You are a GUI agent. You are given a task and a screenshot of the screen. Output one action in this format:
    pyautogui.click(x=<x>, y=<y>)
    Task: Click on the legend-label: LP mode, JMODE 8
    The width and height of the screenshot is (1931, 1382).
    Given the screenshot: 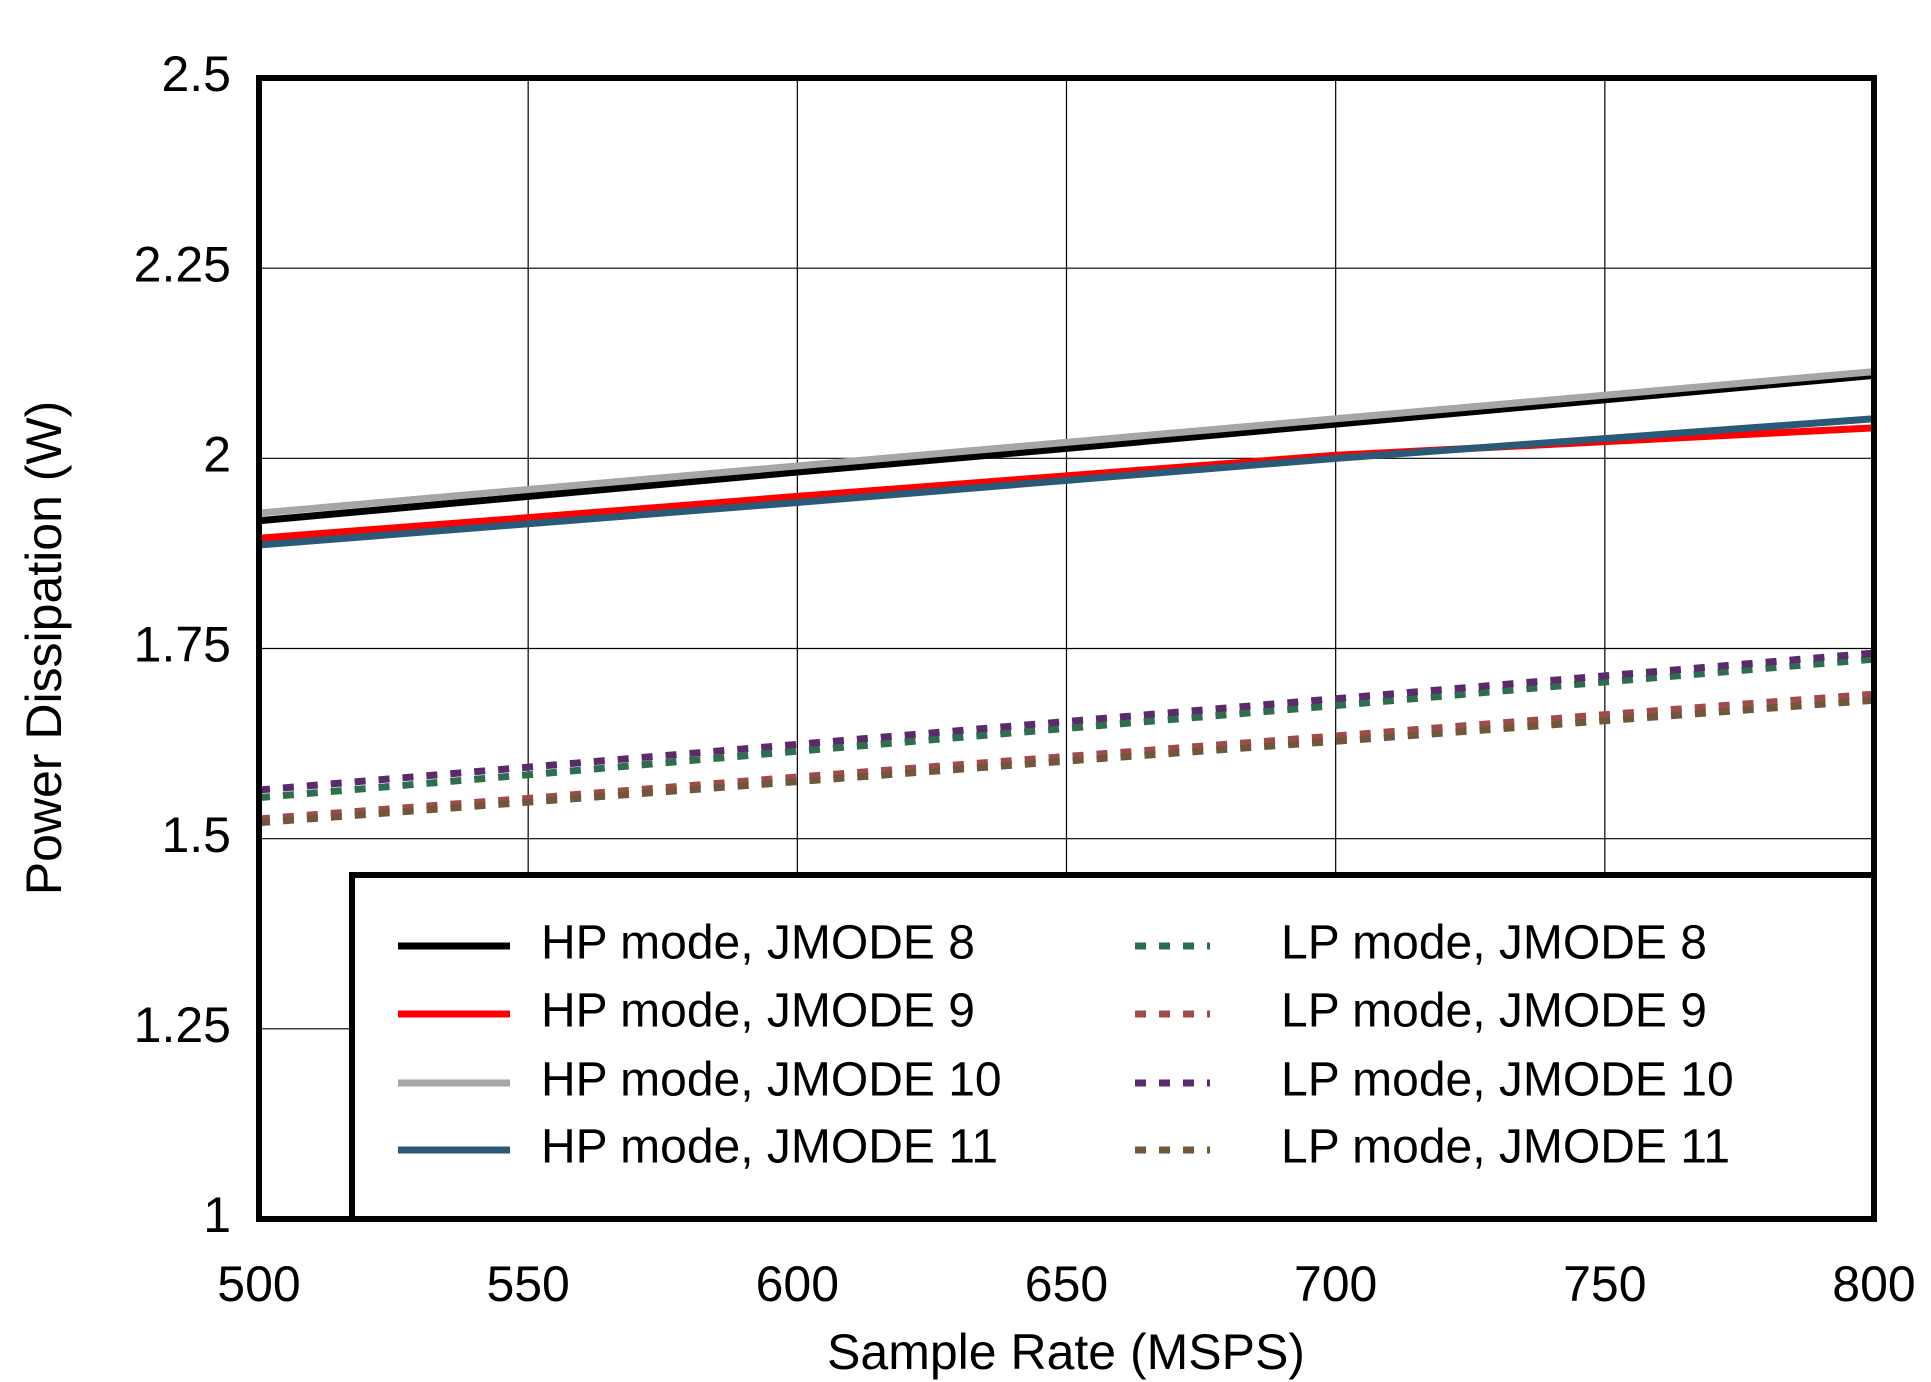 What is the action you would take?
    pyautogui.click(x=1494, y=943)
    